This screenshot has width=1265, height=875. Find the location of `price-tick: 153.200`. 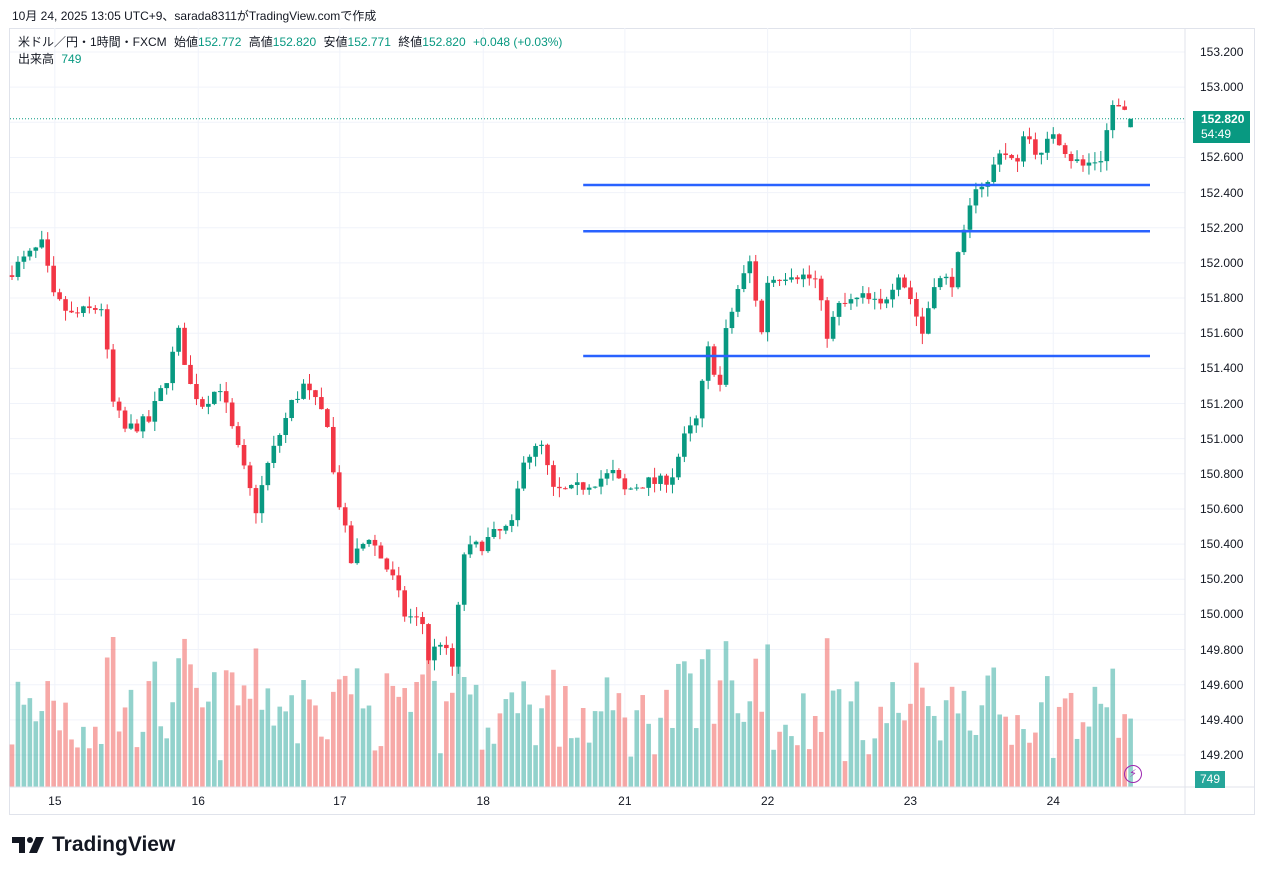

price-tick: 153.200 is located at coordinates (1222, 52).